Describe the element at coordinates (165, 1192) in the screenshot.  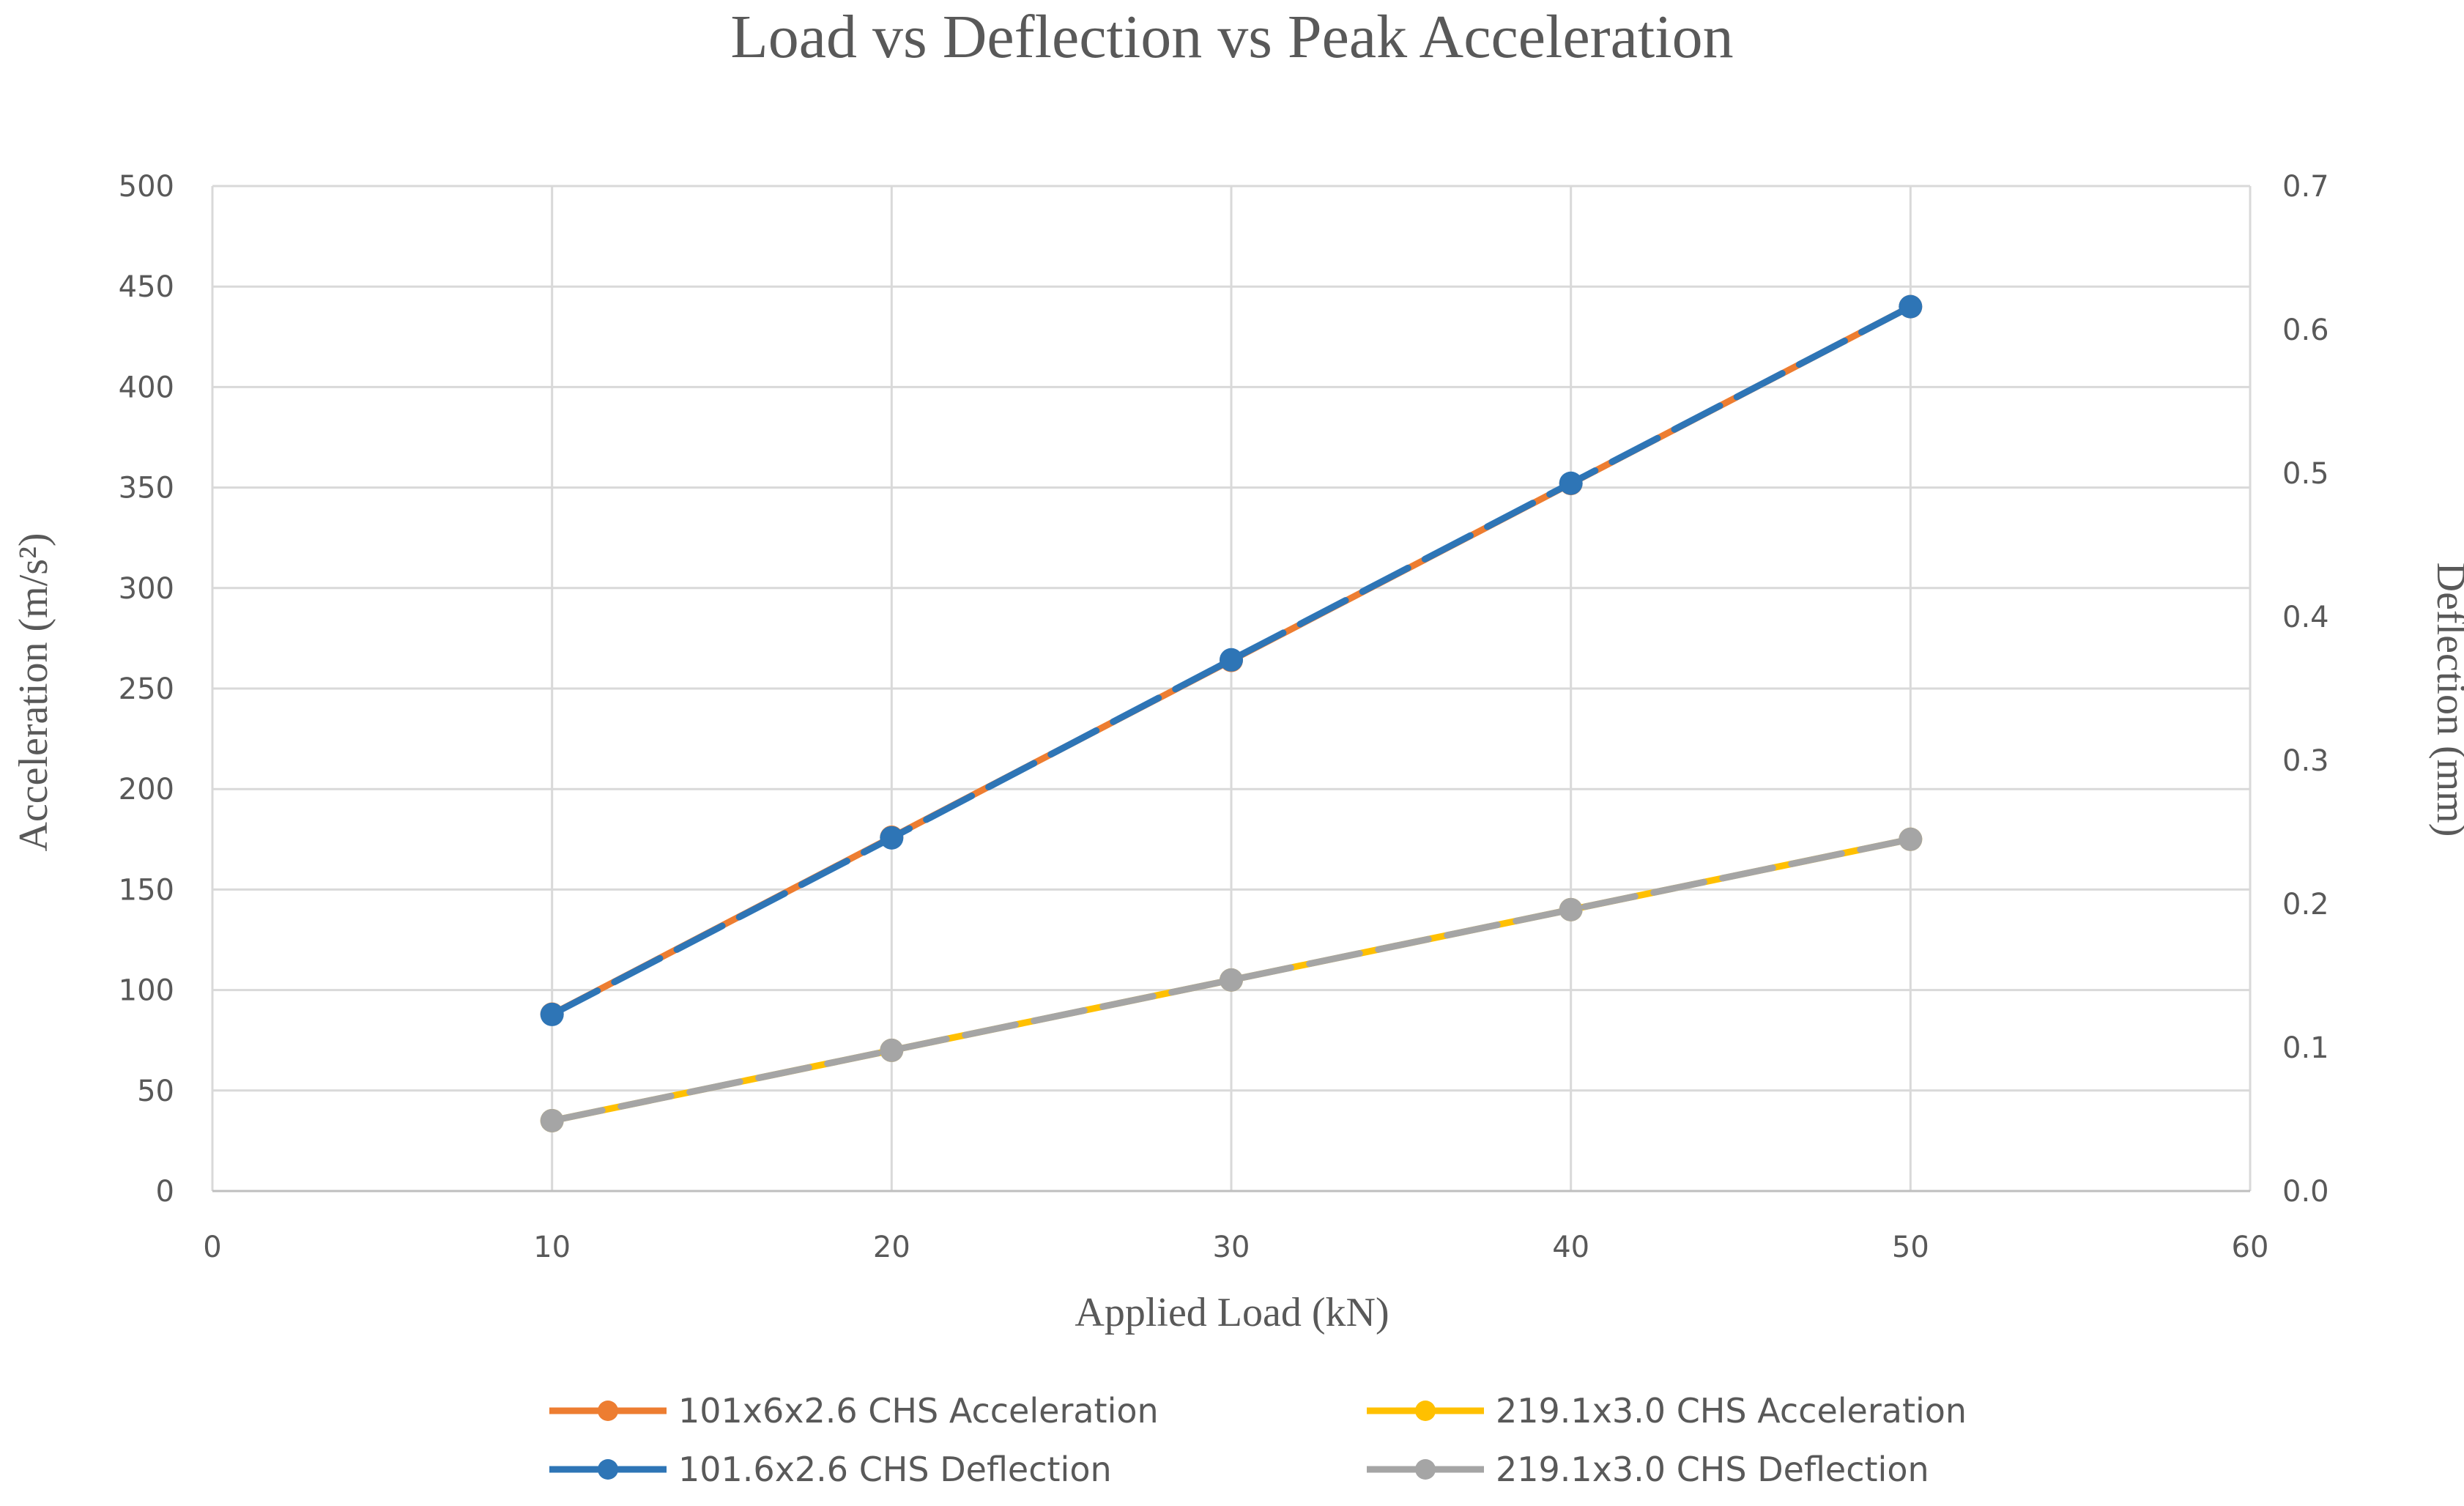
I see `y-tick-label: 0` at that location.